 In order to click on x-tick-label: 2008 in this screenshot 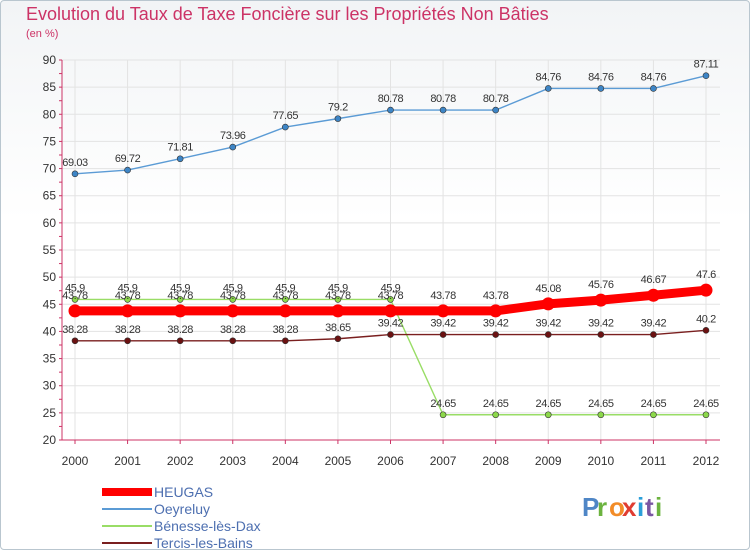, I will do `click(495, 461)`.